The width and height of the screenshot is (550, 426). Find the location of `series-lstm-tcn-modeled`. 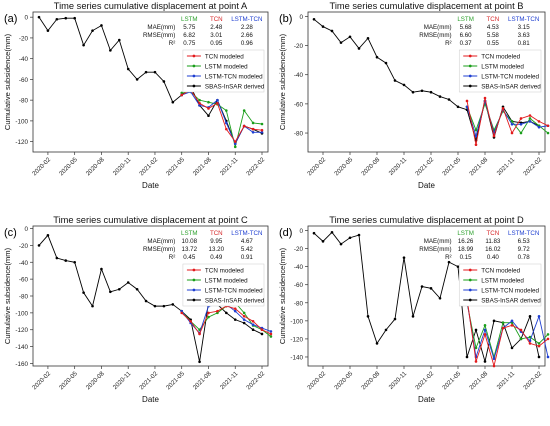

series-lstm-tcn-modeled is located at coordinates (222, 118).